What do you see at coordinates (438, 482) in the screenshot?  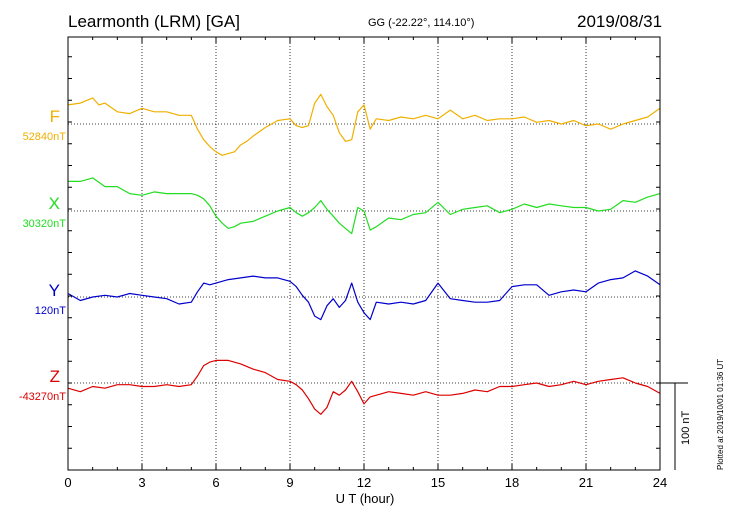 I see `x-tick-label: 15` at bounding box center [438, 482].